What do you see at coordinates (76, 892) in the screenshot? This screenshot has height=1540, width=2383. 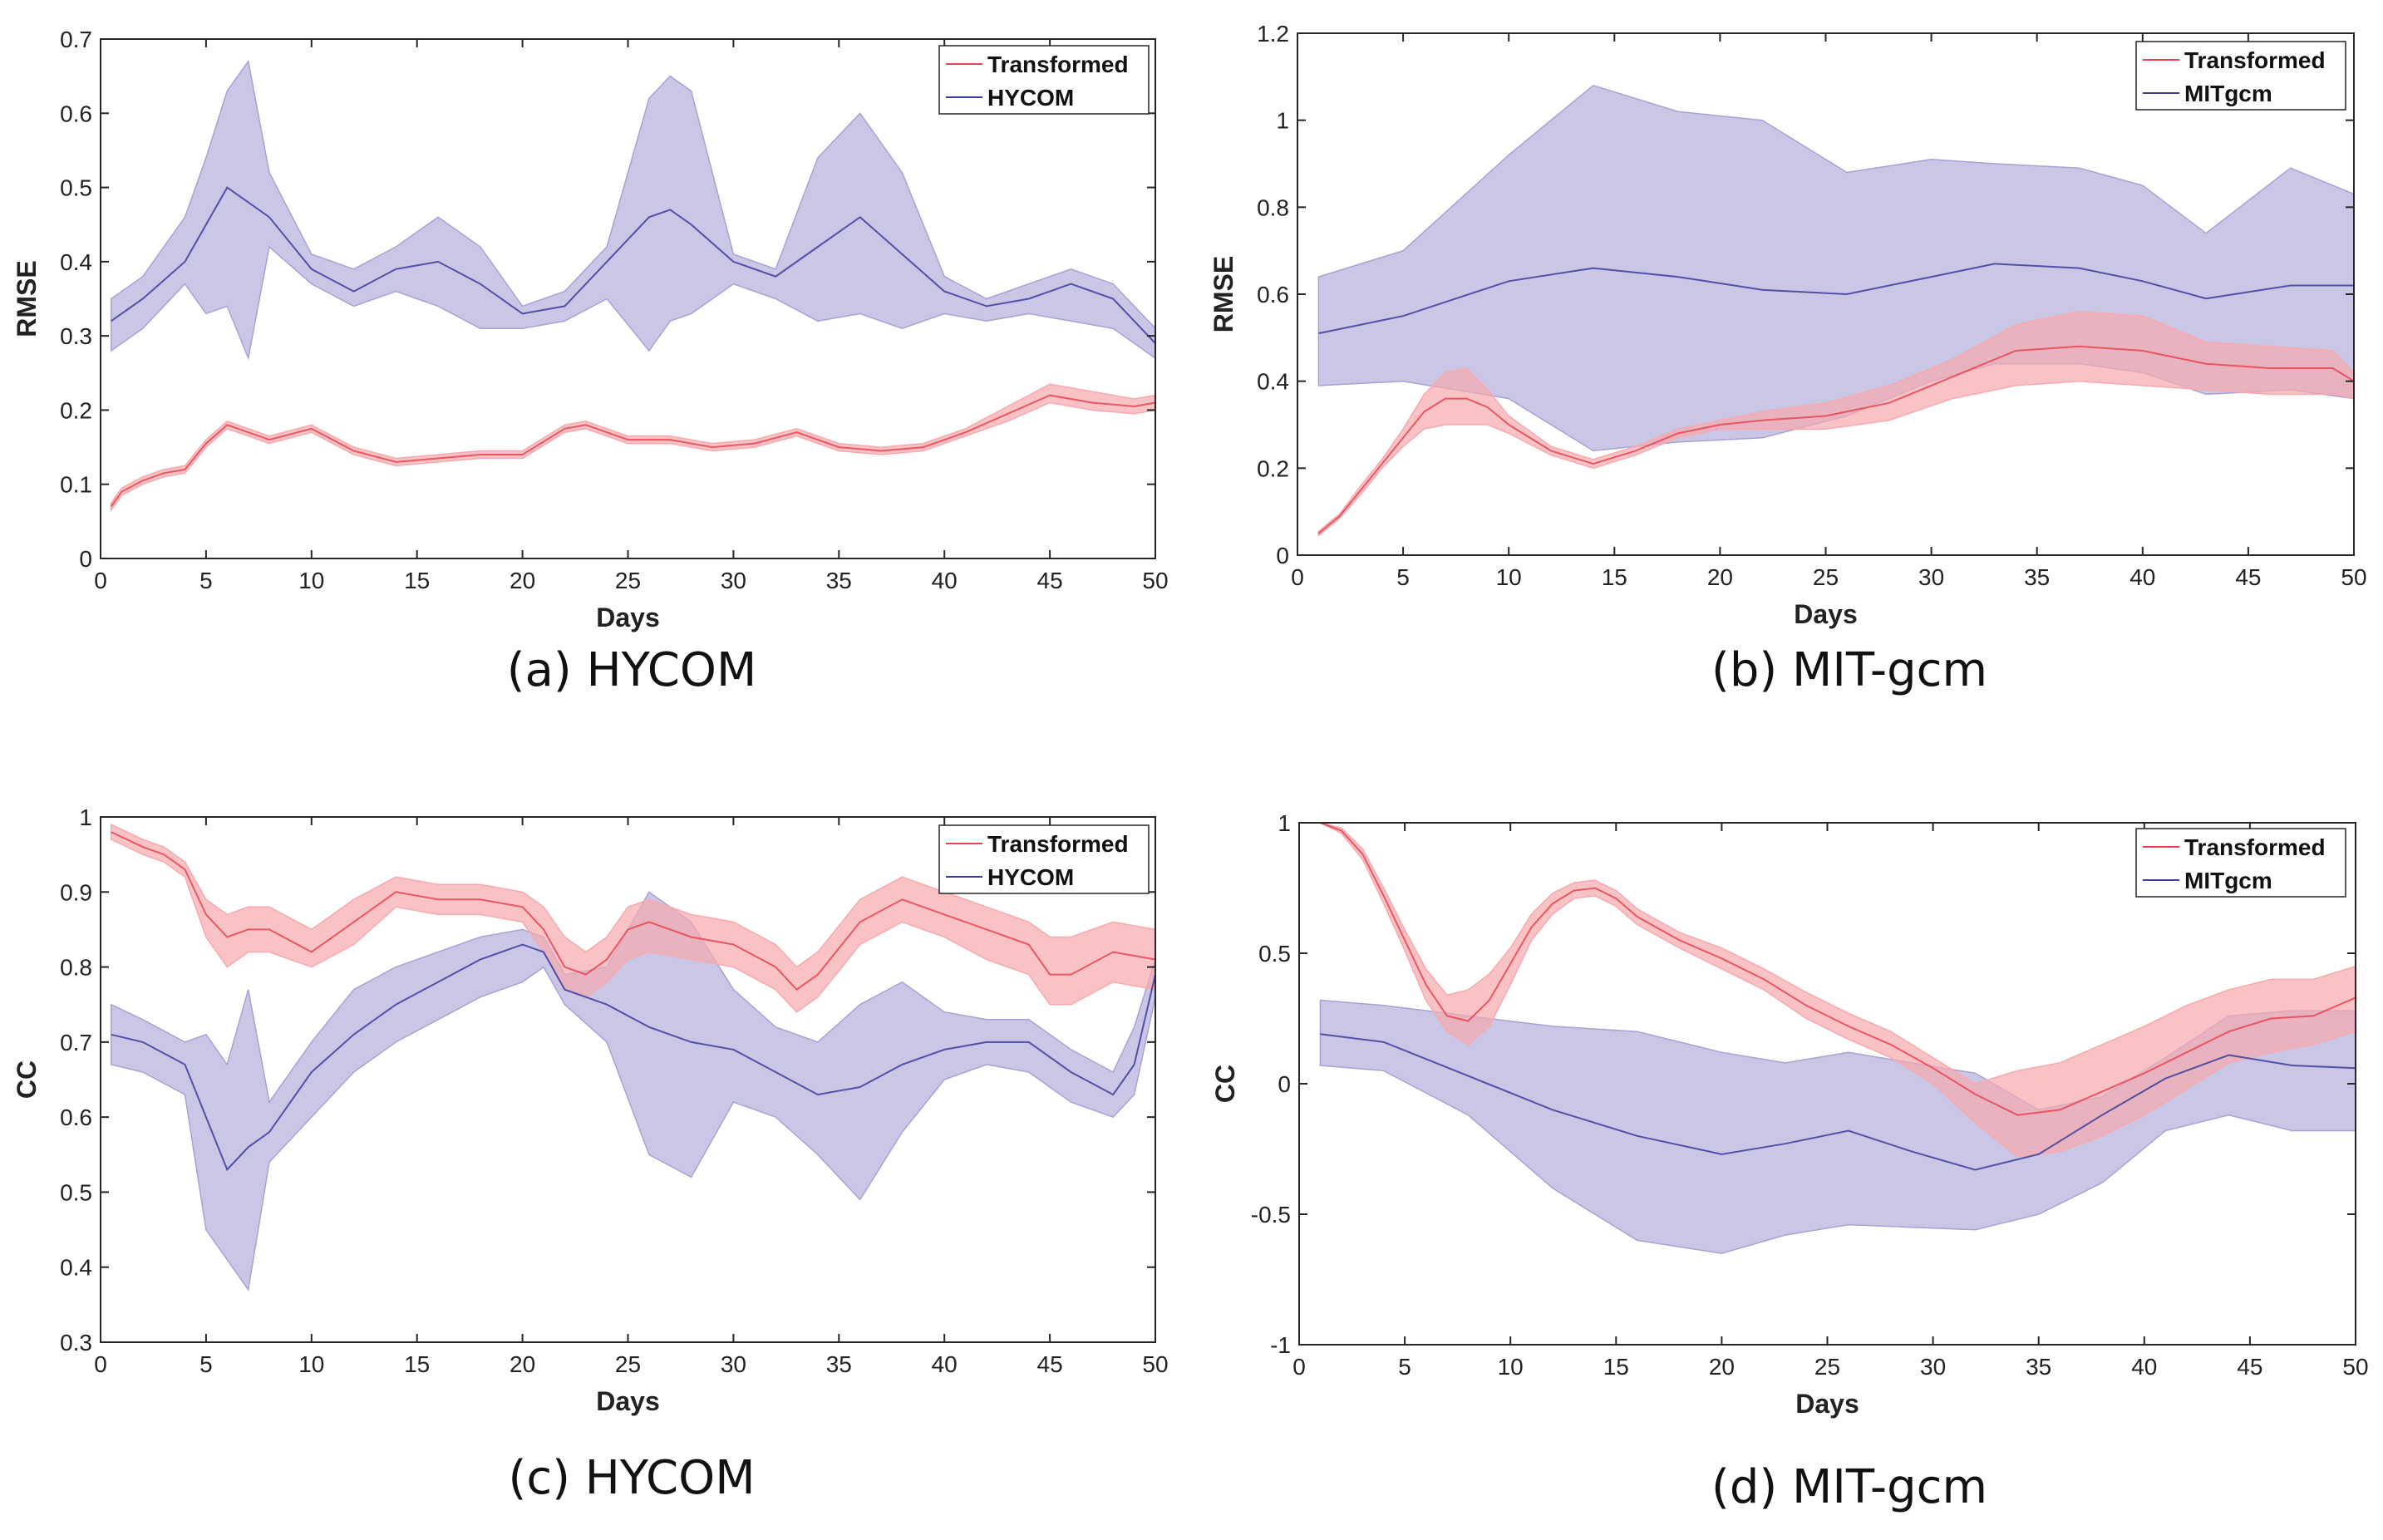 I see `y-tick-label: 0.9` at bounding box center [76, 892].